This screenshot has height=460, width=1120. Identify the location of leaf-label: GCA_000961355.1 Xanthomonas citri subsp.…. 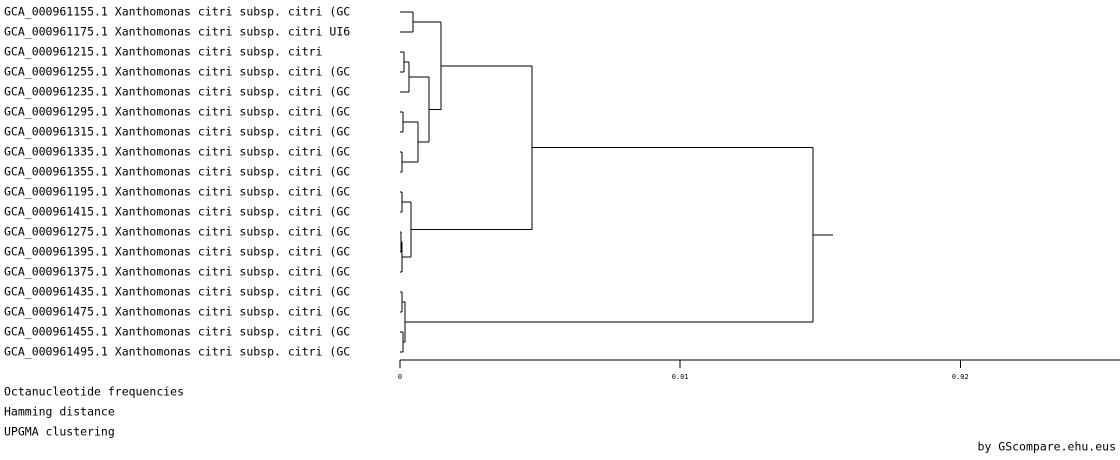
(177, 172).